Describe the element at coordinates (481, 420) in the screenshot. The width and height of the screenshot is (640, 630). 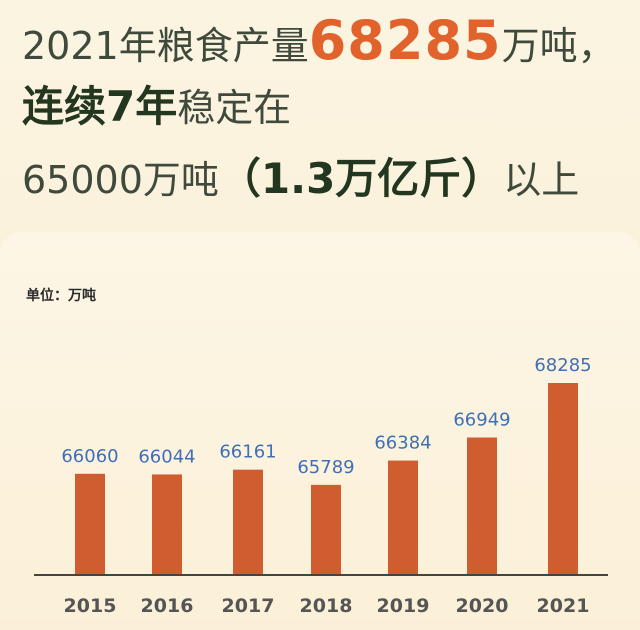
I see `value-label-2020: 66949` at that location.